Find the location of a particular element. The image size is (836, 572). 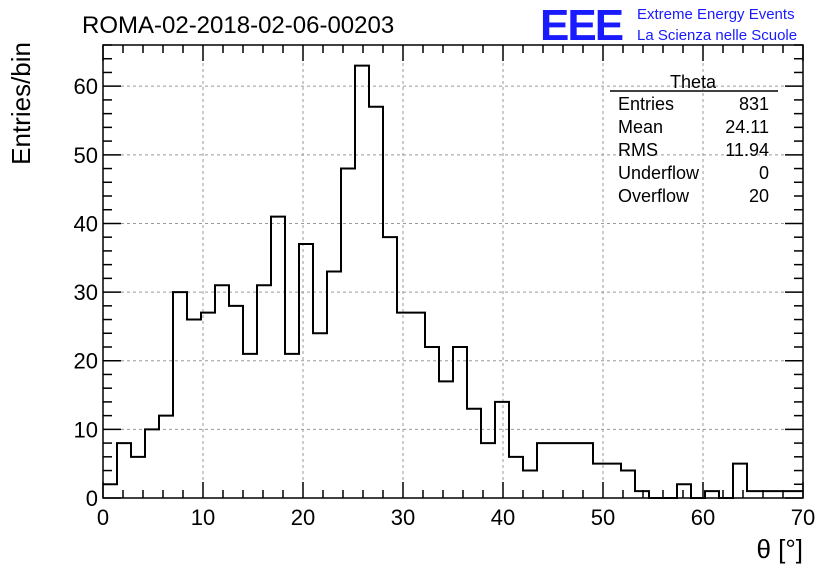

stats-value: 831 is located at coordinates (754, 104).